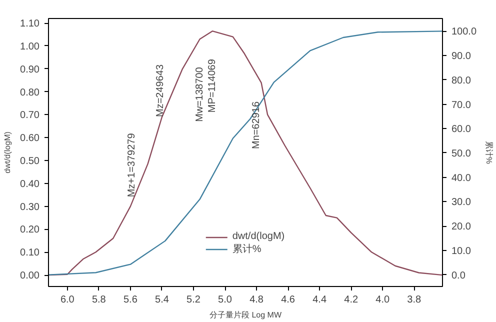  Describe the element at coordinates (200, 94) in the screenshot. I see `annotation: Mw=138700` at that location.